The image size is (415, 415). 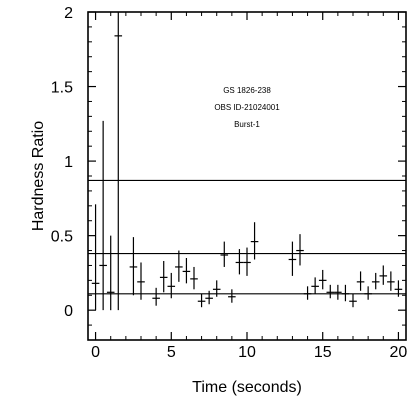 I want to click on x-tick-label: 10, so click(x=247, y=352).